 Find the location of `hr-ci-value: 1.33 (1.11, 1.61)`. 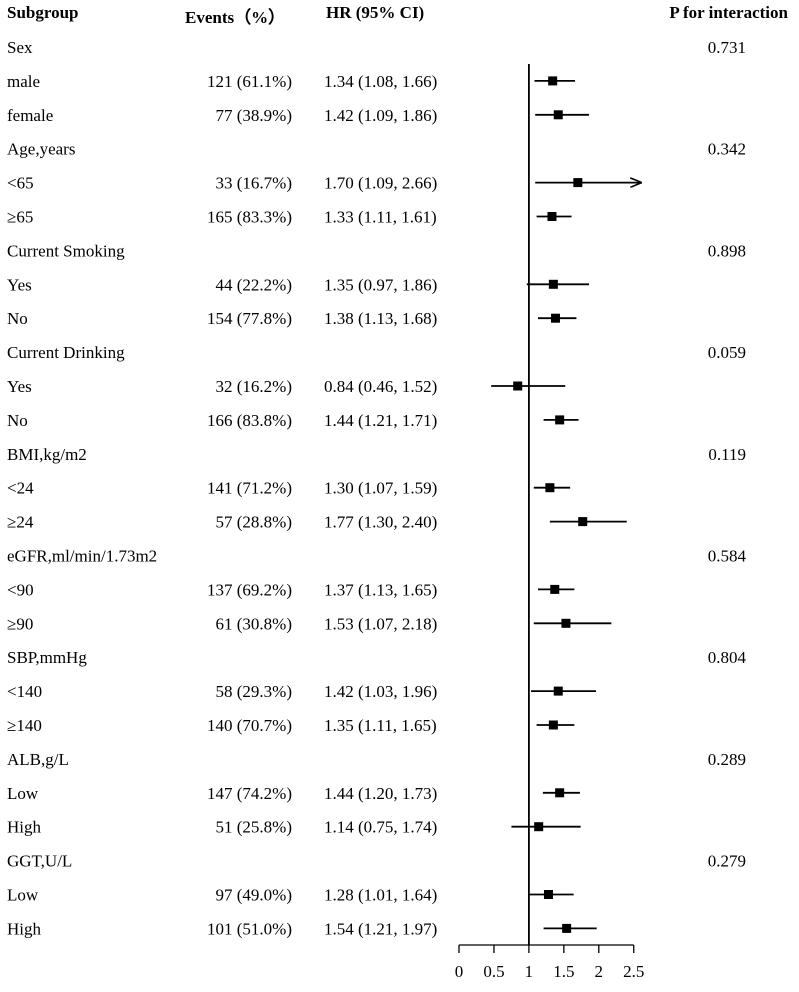

hr-ci-value: 1.33 (1.11, 1.61) is located at coordinates (380, 217).